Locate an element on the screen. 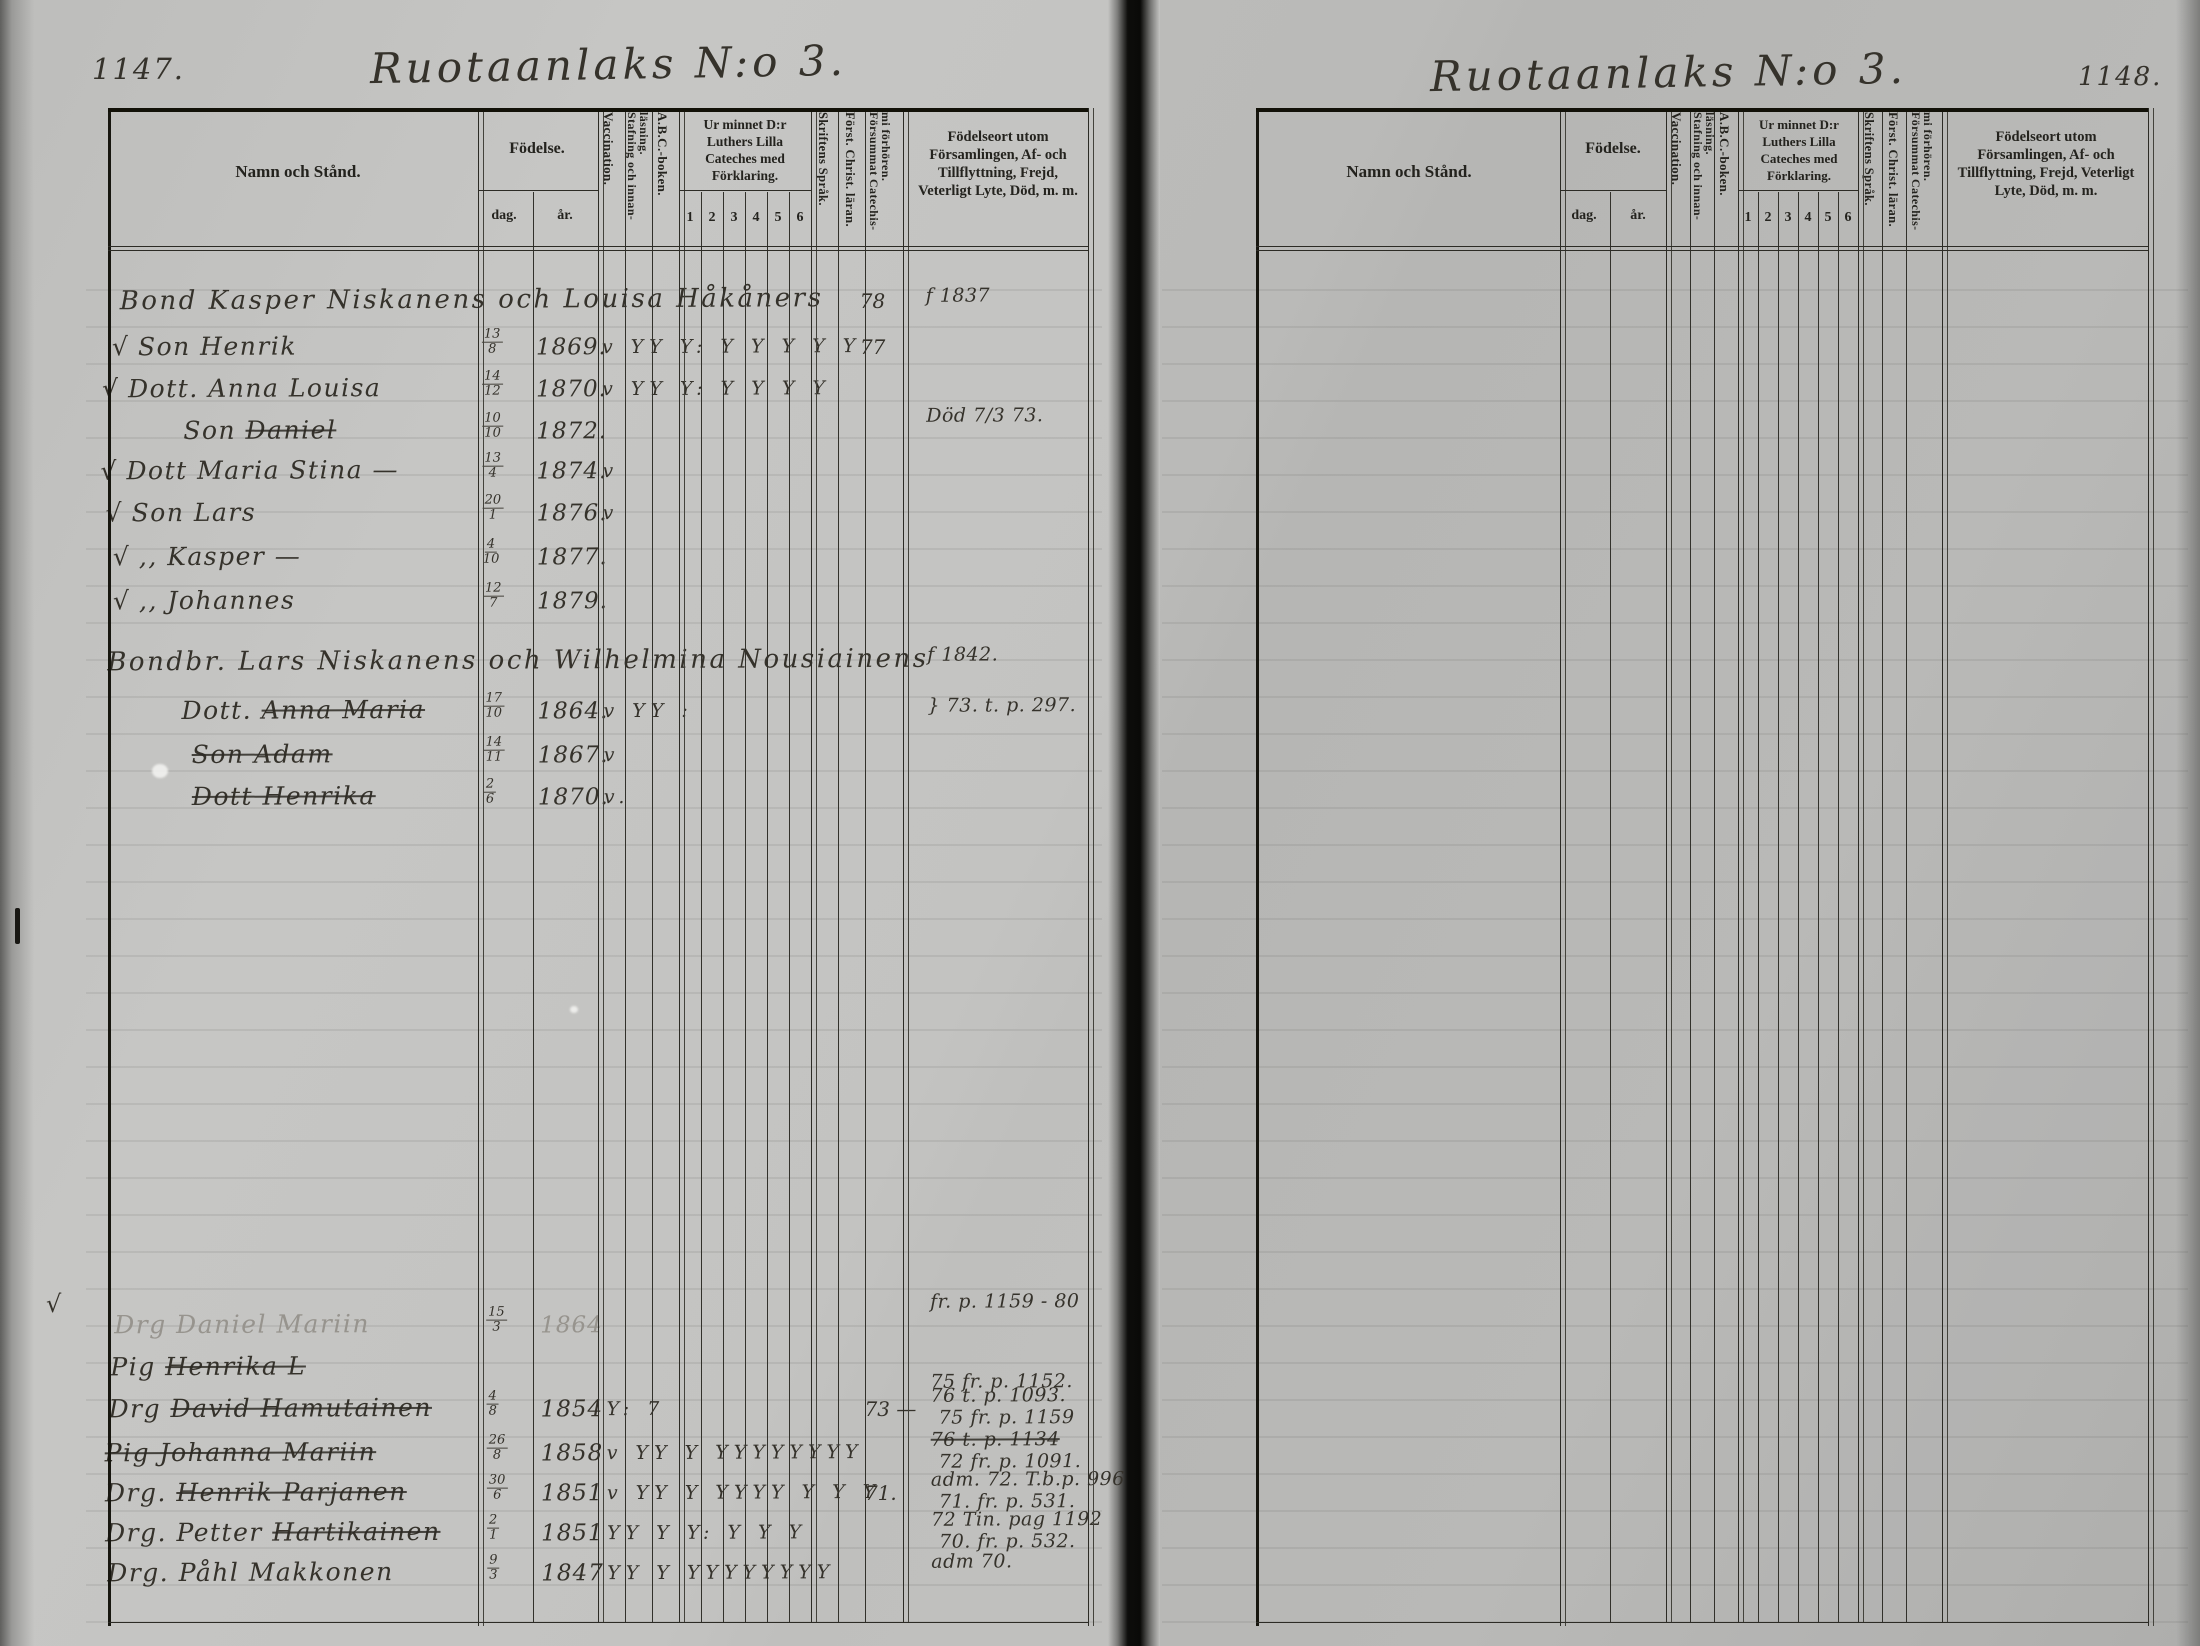  header-abc-right: A.B.C.-boken. is located at coordinates (1724, 154).